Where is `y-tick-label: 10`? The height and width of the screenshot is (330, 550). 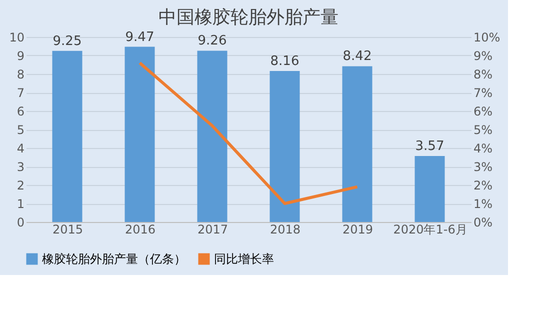 y-tick-label: 10 is located at coordinates (16, 37).